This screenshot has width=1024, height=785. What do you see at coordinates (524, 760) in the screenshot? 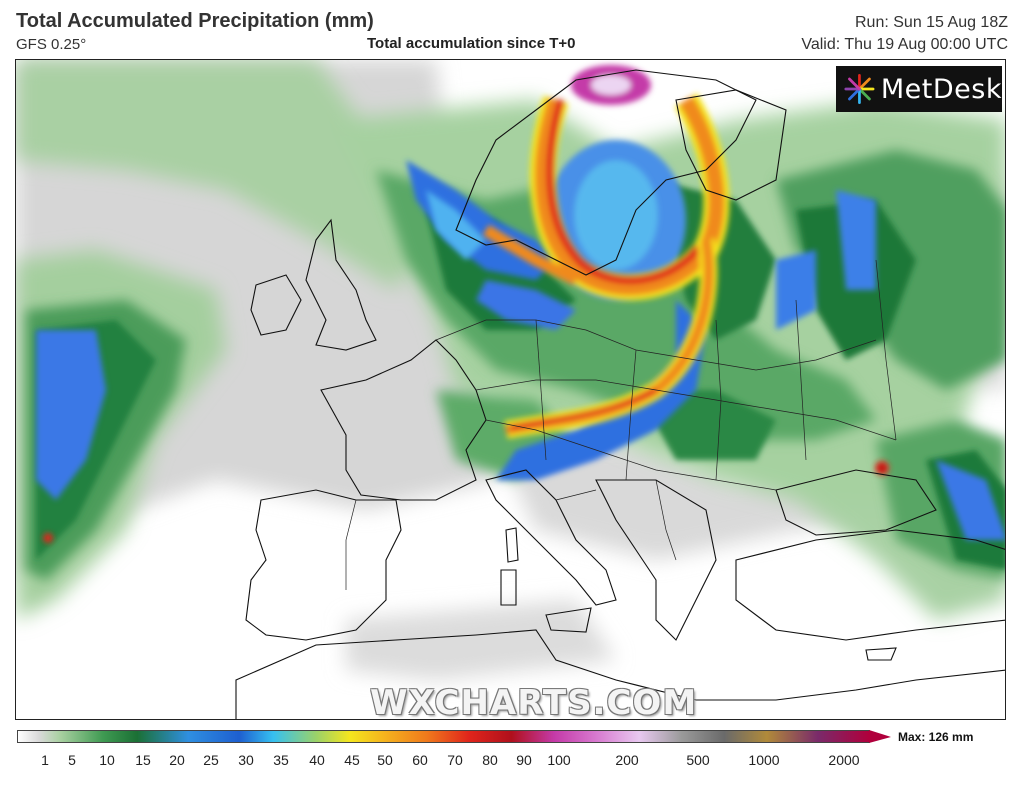
I see `scale-tick-label: 90` at bounding box center [524, 760].